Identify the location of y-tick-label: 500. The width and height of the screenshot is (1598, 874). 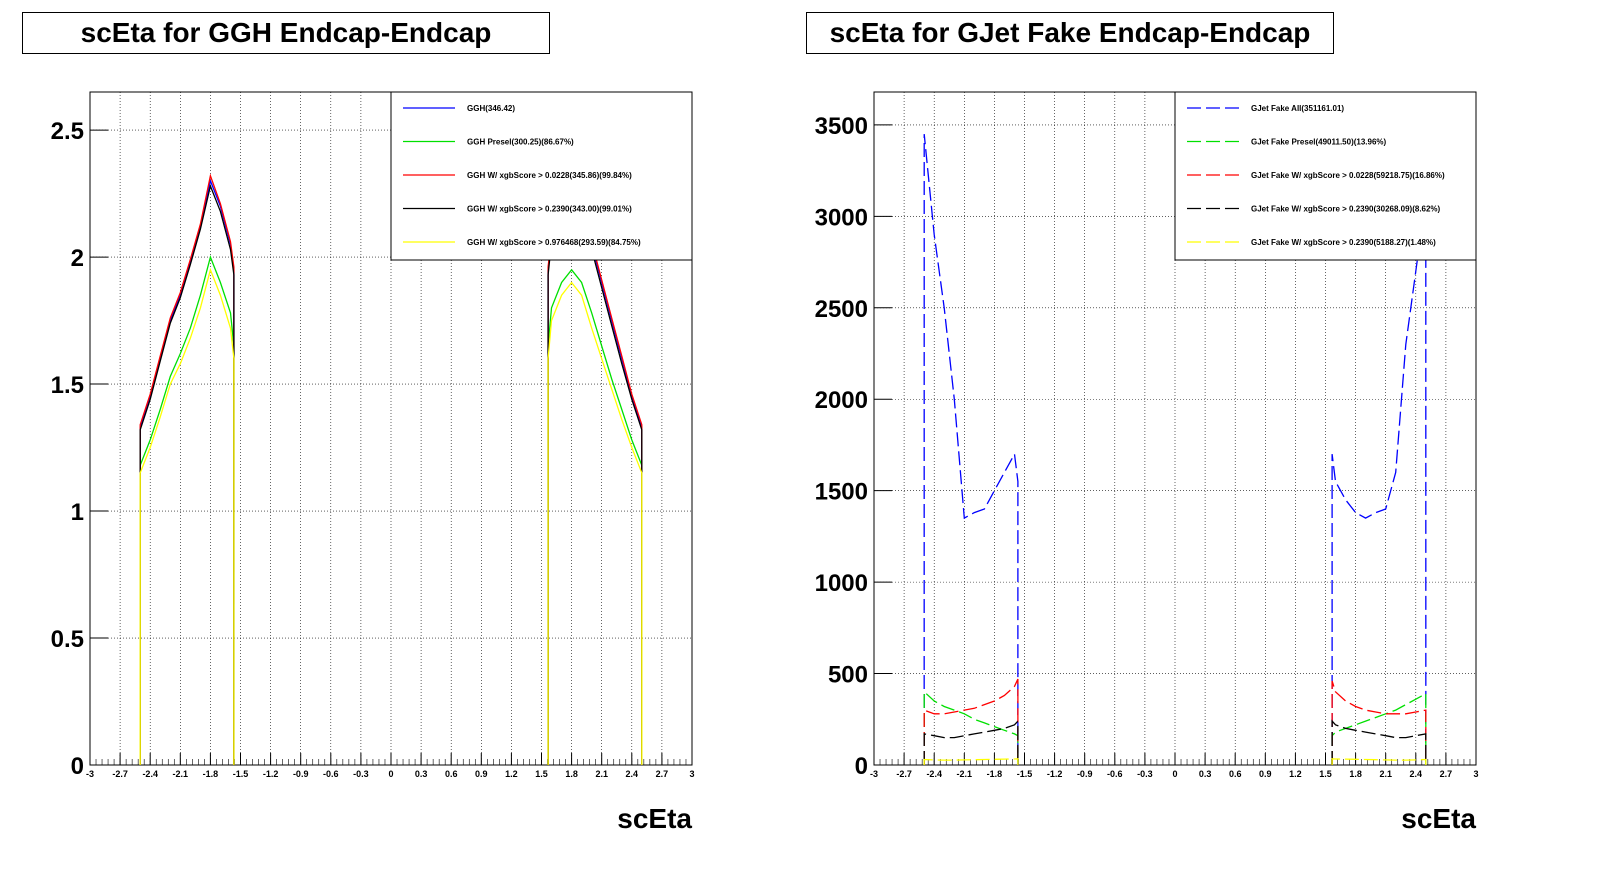
(848, 675).